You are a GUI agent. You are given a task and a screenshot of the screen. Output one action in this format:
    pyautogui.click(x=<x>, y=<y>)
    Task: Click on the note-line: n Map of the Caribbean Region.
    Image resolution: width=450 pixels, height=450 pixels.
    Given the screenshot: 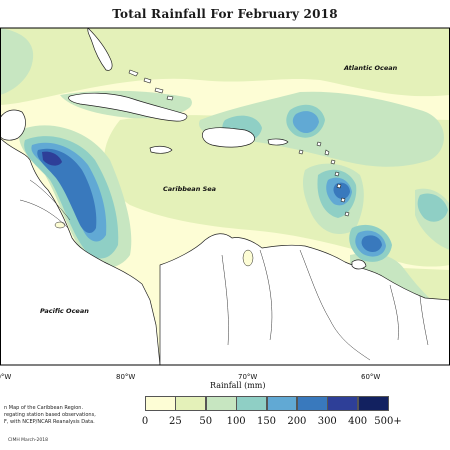 What is the action you would take?
    pyautogui.click(x=44, y=408)
    